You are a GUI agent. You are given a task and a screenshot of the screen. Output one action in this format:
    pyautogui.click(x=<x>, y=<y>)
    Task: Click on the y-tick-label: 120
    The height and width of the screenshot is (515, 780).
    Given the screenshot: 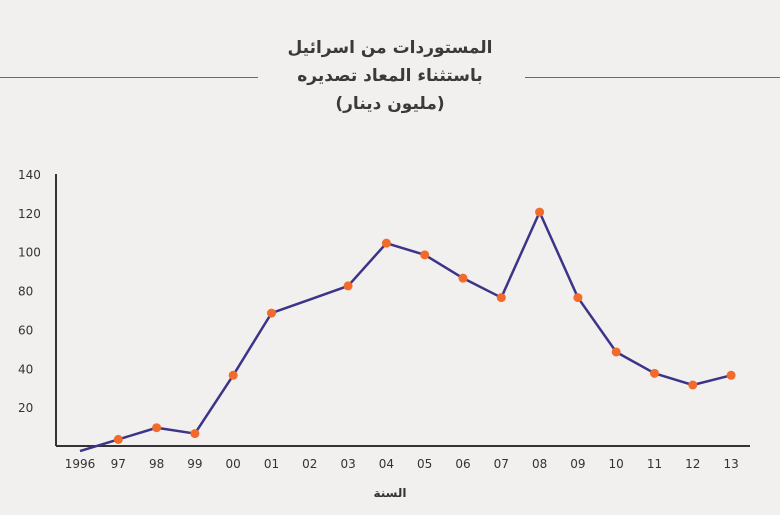 What is the action you would take?
    pyautogui.click(x=29, y=214)
    